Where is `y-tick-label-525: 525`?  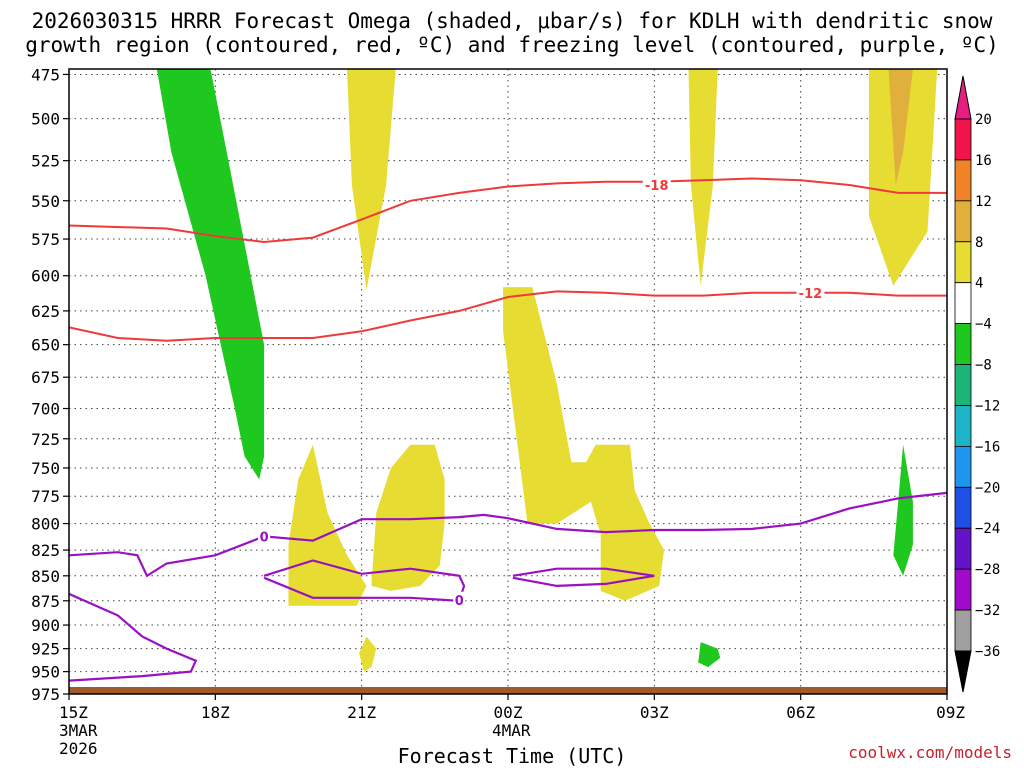 y-tick-label-525: 525 is located at coordinates (45, 161).